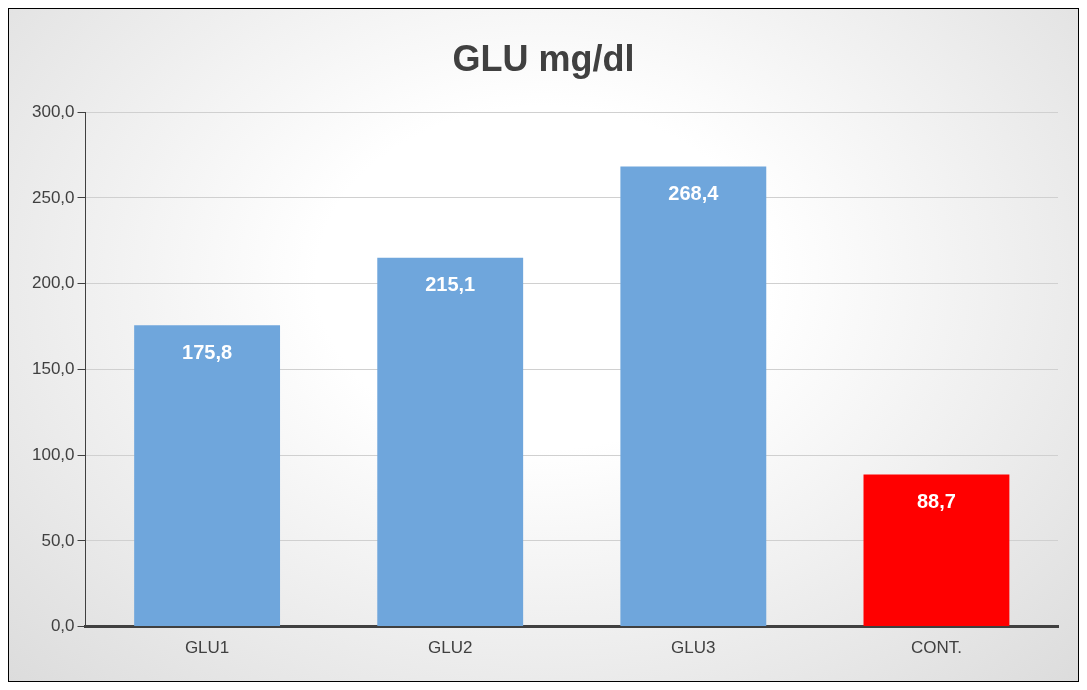 The image size is (1087, 690). What do you see at coordinates (450, 284) in the screenshot?
I see `data-label: 215,1` at bounding box center [450, 284].